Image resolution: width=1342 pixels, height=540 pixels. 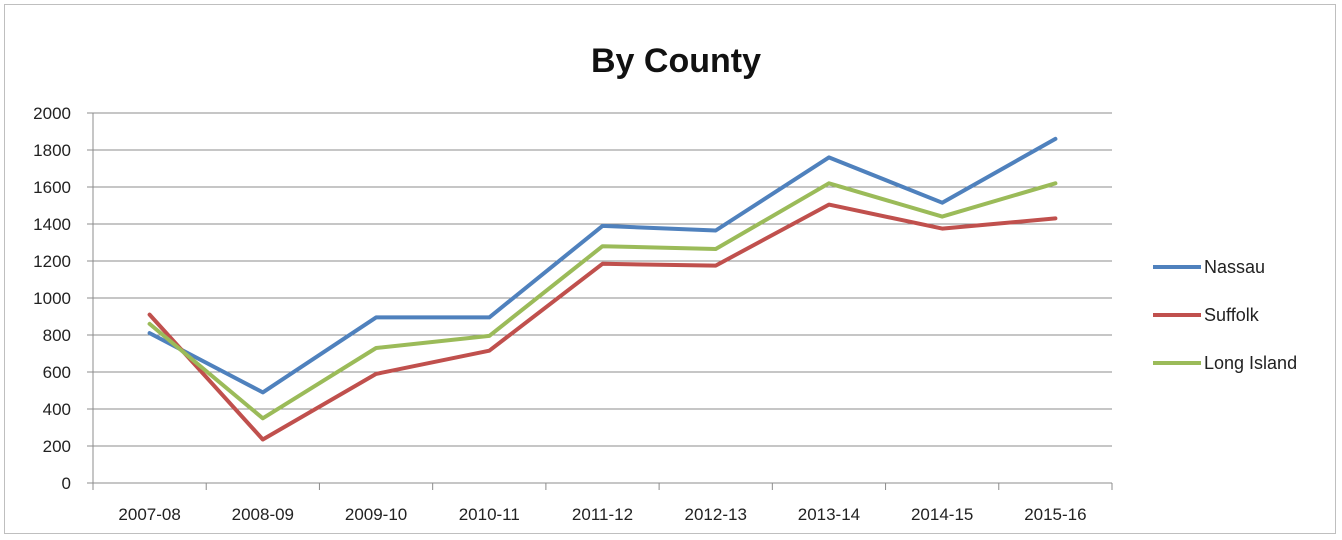 What do you see at coordinates (57, 335) in the screenshot?
I see `y-tick-label: 800` at bounding box center [57, 335].